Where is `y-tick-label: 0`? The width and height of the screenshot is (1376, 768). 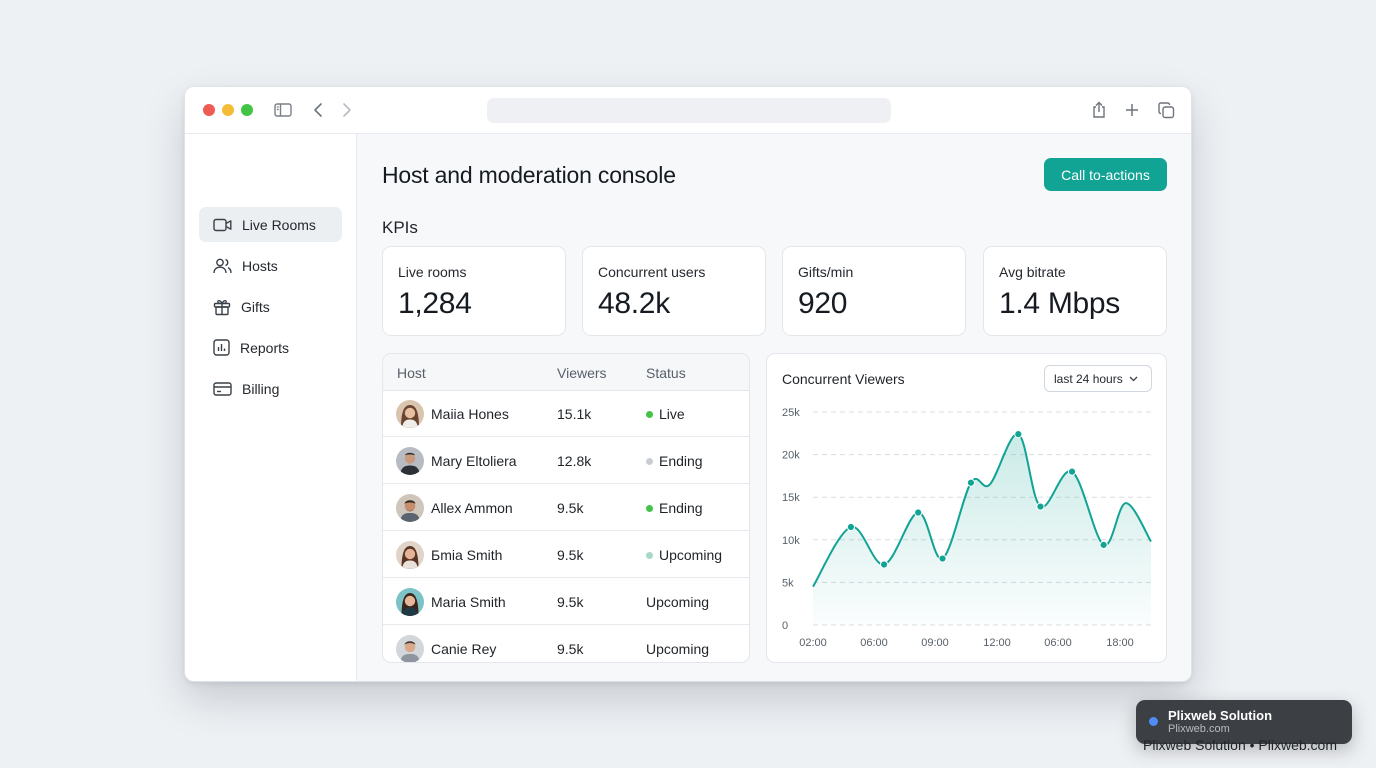 y-tick-label: 0 is located at coordinates (785, 626).